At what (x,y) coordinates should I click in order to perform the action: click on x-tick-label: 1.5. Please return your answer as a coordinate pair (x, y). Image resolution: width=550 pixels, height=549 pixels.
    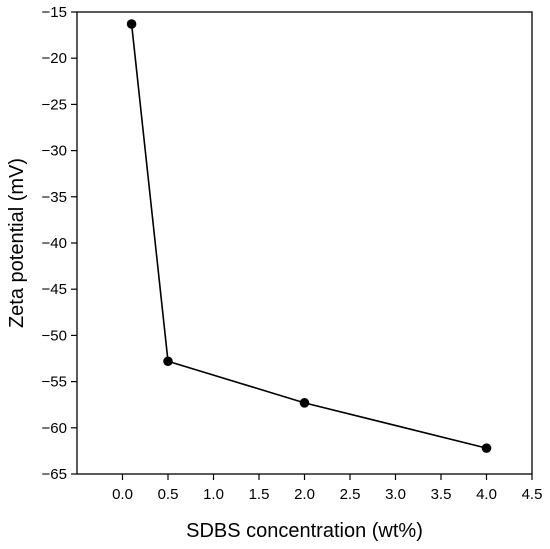
    Looking at the image, I should click on (259, 494).